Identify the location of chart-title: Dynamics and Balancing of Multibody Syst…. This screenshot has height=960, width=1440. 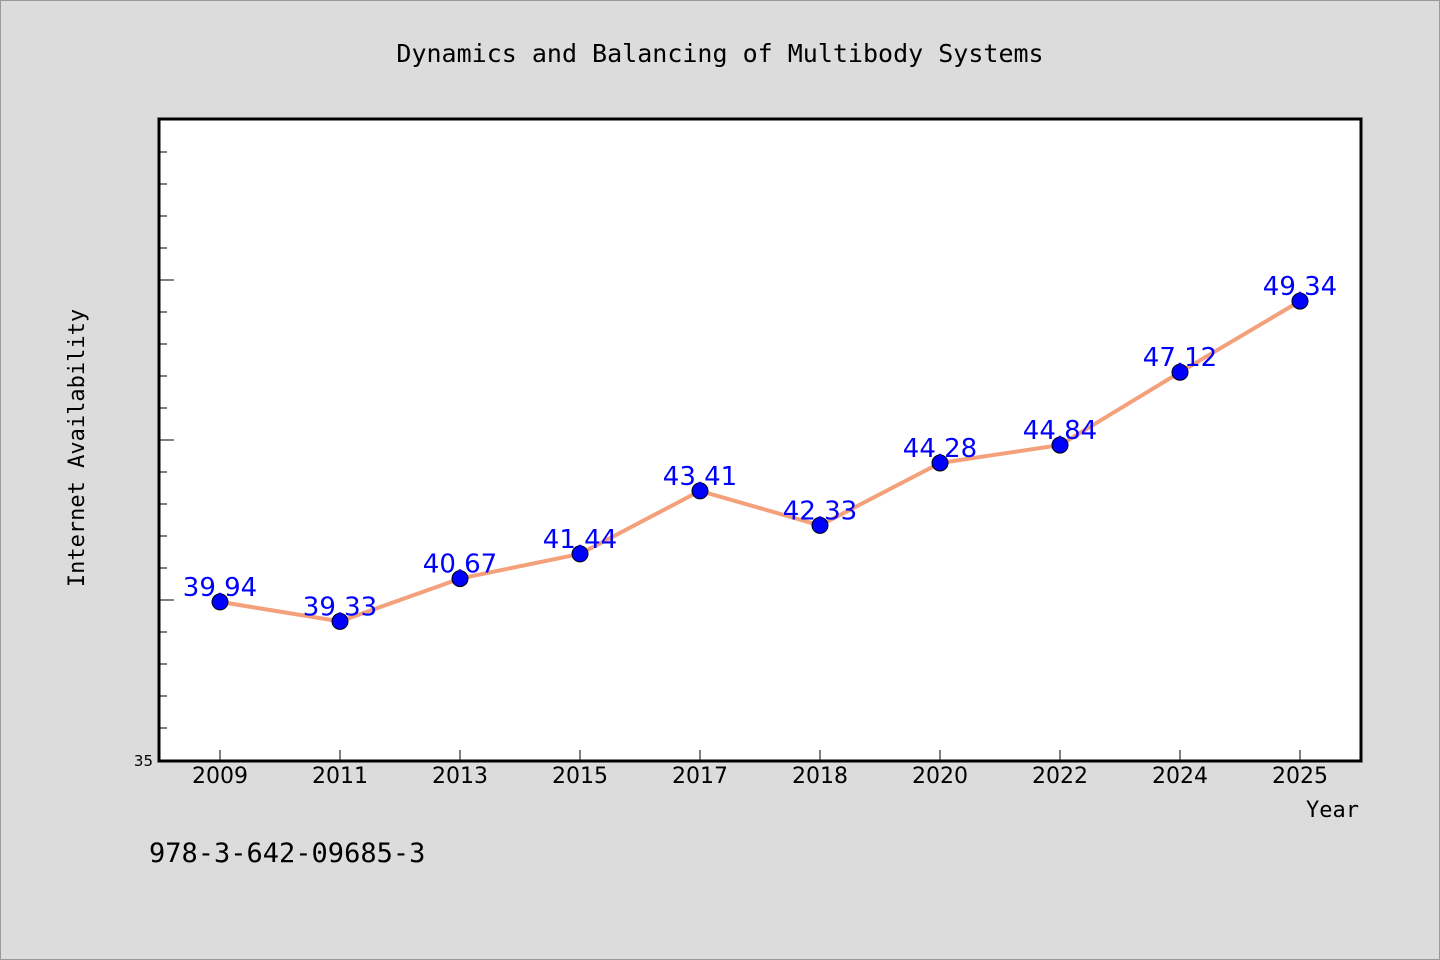
(719, 53).